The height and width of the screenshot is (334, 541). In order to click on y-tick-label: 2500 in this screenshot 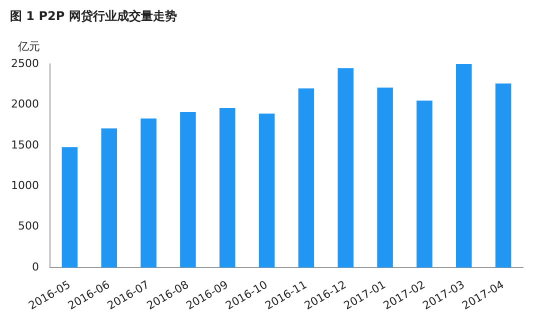, I will do `click(24, 63)`.